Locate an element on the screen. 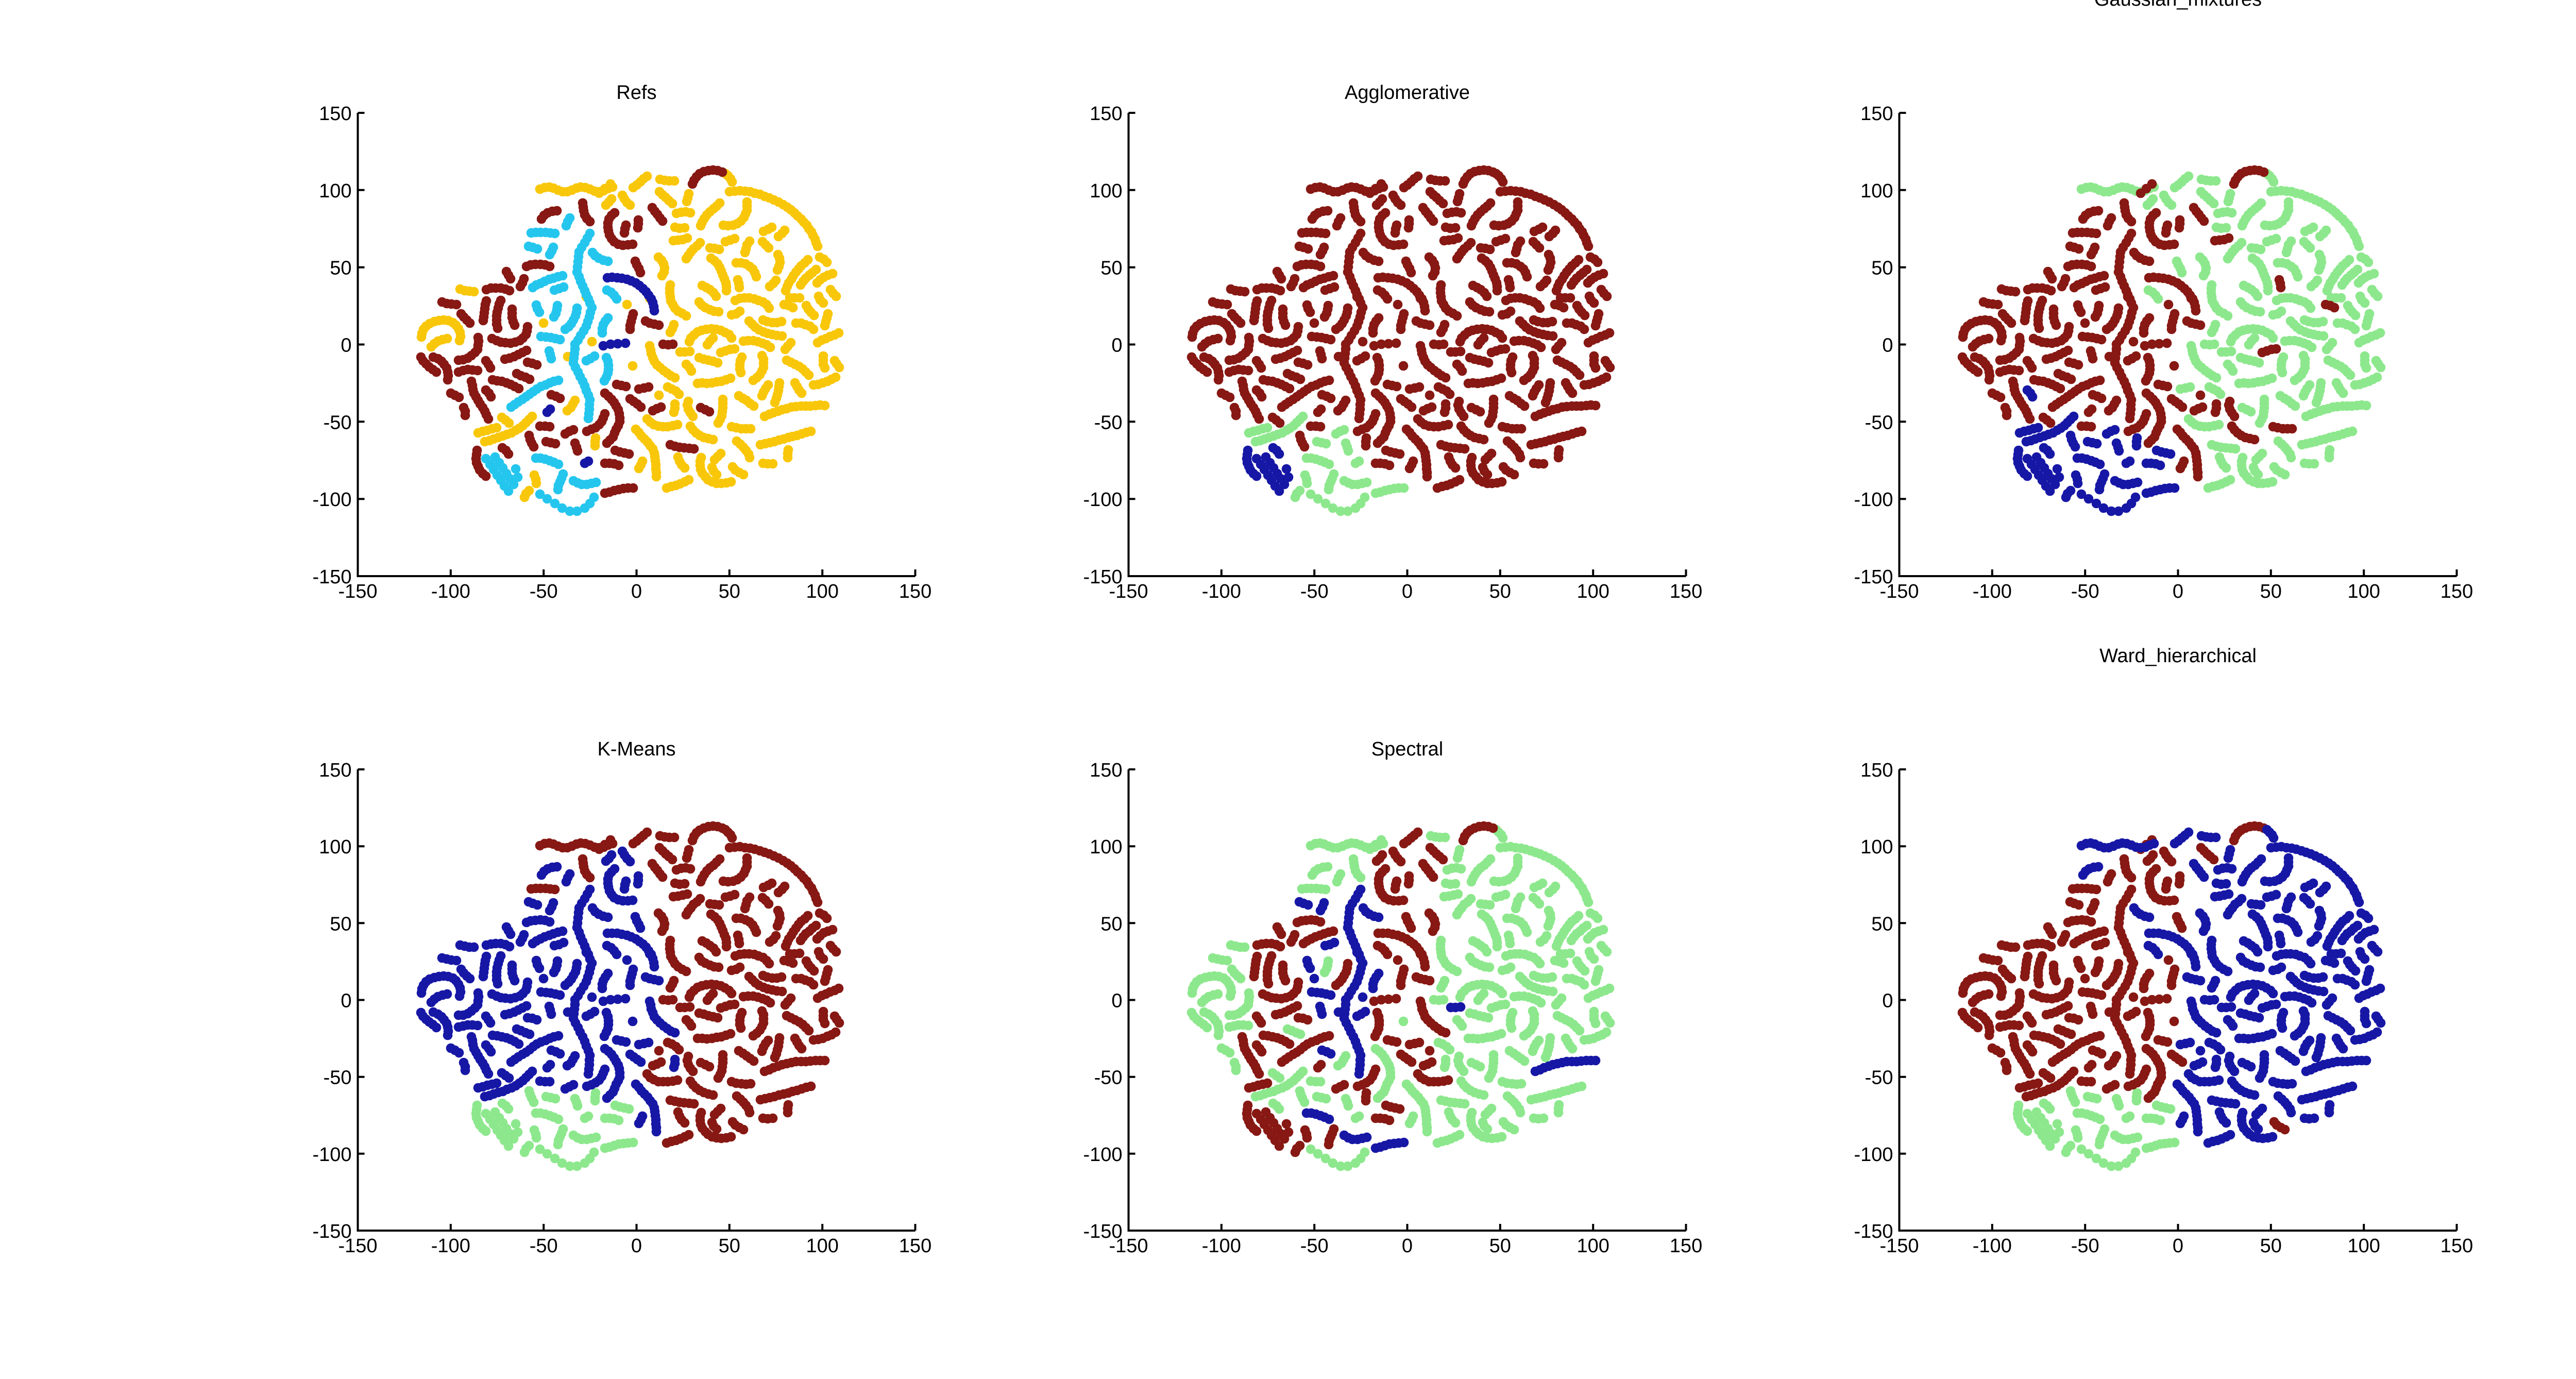 This screenshot has width=2576, height=1379. svg-text: Gaussian_mixtures is located at coordinates (2178, 5).